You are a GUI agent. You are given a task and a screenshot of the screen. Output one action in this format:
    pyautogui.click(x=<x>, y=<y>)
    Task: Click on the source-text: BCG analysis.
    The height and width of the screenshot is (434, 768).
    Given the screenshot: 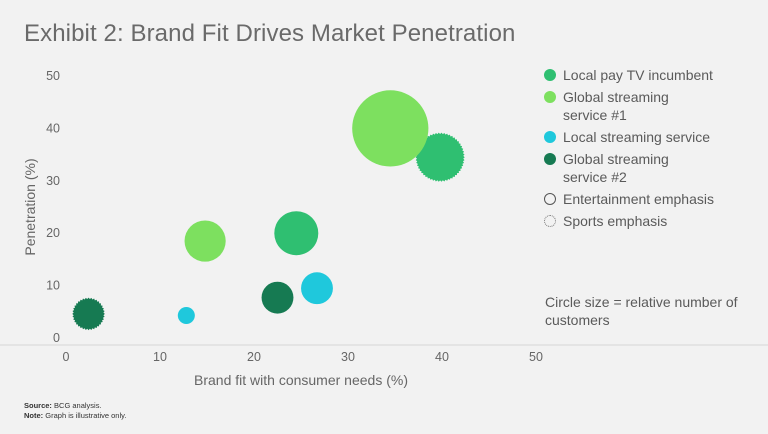 What is the action you would take?
    pyautogui.click(x=78, y=405)
    